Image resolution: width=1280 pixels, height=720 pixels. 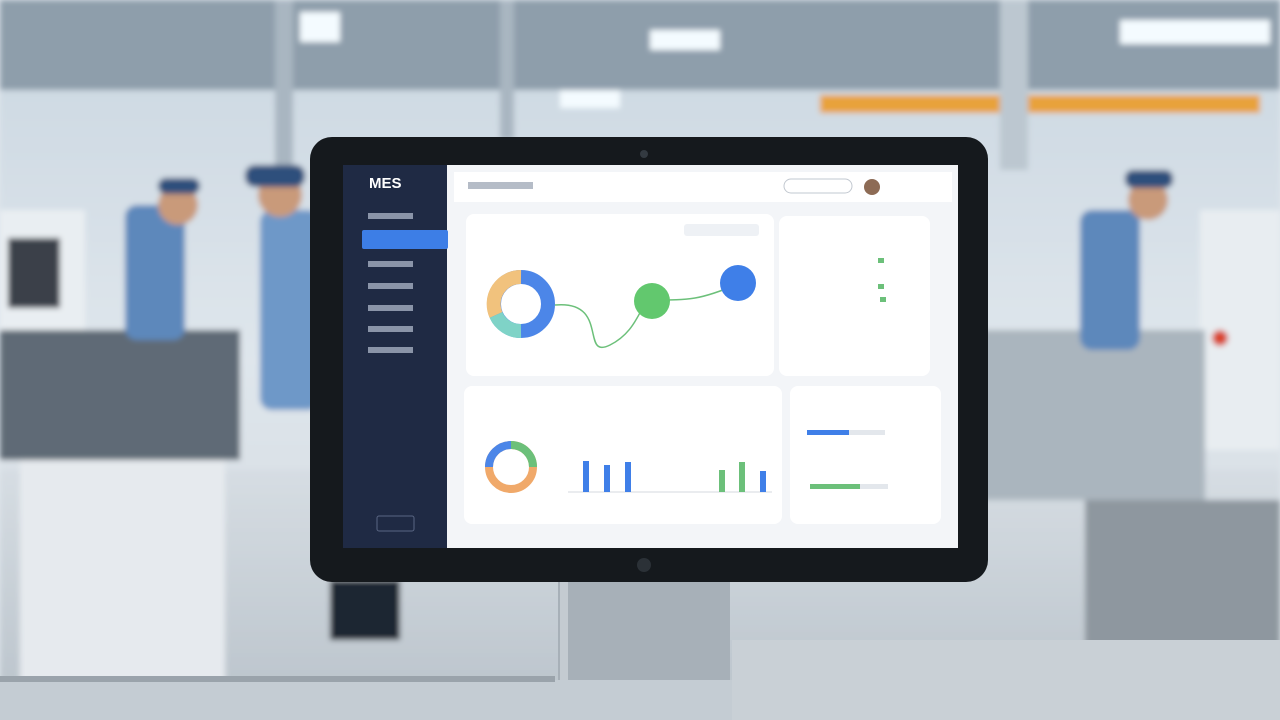 What do you see at coordinates (385, 183) in the screenshot?
I see `logo: MES` at bounding box center [385, 183].